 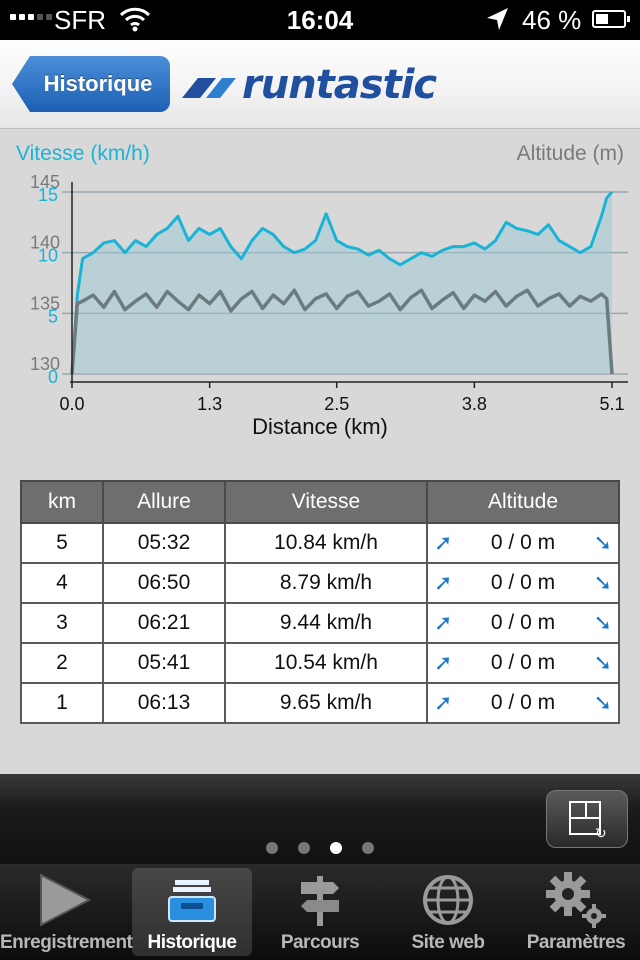 What do you see at coordinates (448, 900) in the screenshot?
I see `globe-icon` at bounding box center [448, 900].